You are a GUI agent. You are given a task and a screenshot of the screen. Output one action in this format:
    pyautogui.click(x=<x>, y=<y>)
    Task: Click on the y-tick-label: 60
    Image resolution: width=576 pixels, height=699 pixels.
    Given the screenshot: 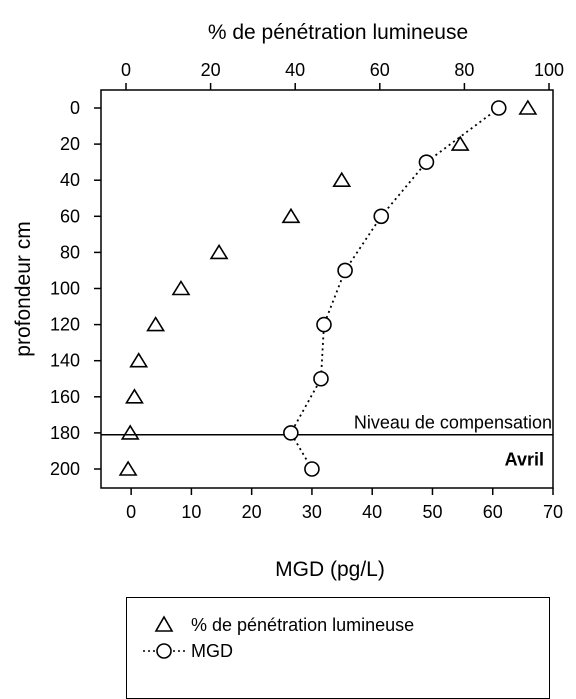 What is the action you would take?
    pyautogui.click(x=70, y=216)
    